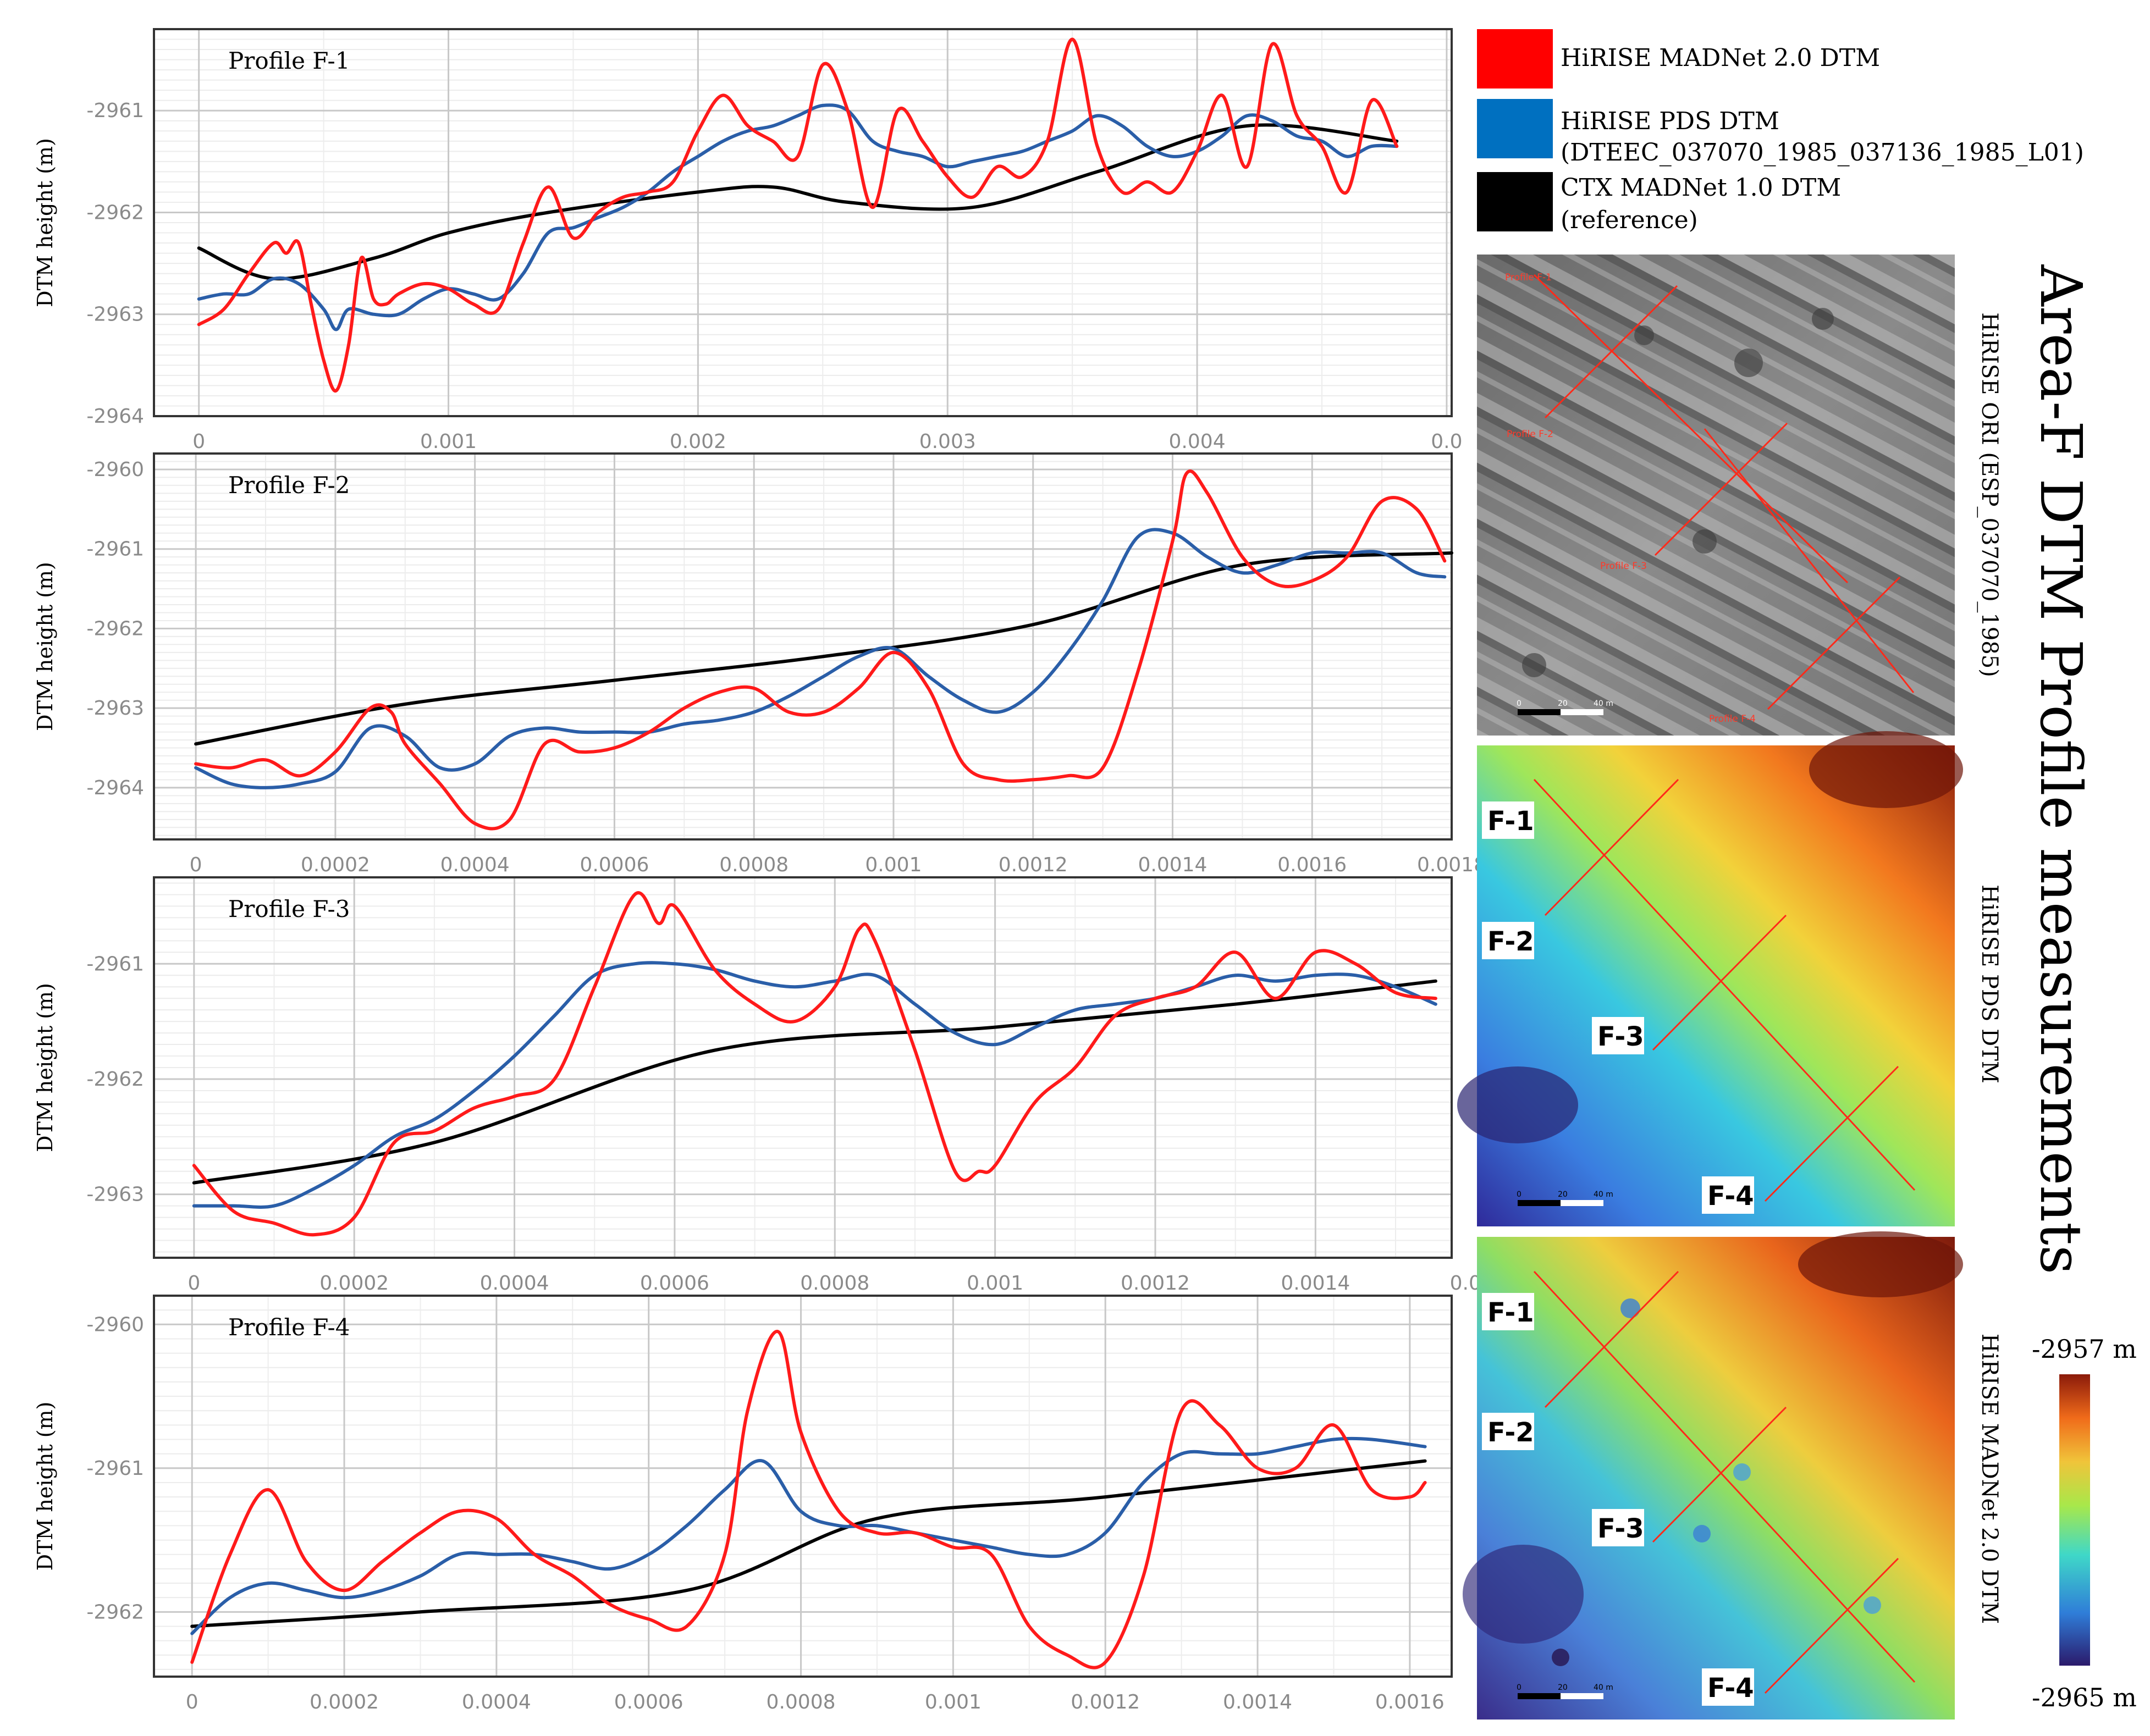  Describe the element at coordinates (1989, 983) in the screenshot. I see `map-title-pds: HiRISE PDS DTM` at that location.